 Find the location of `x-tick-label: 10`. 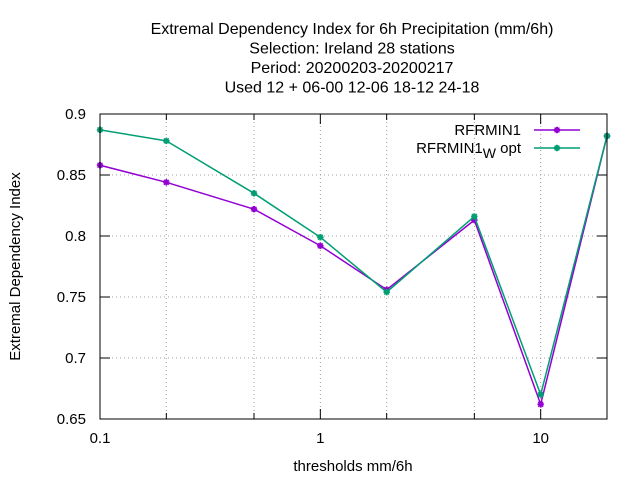

x-tick-label: 10 is located at coordinates (540, 438).